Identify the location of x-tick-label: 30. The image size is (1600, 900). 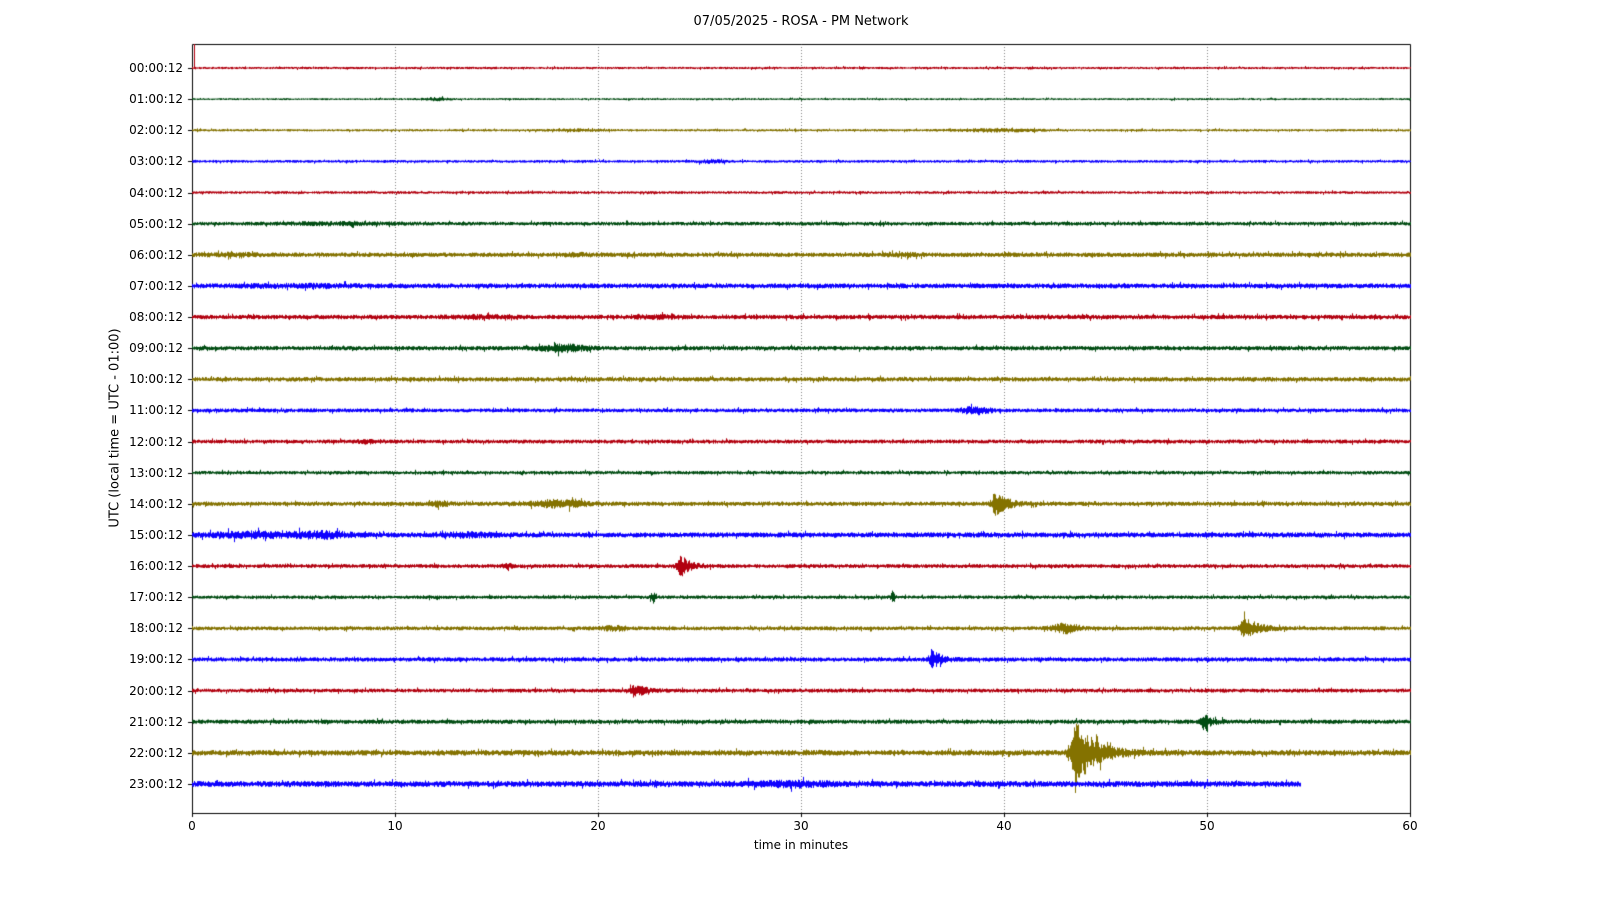
(801, 826).